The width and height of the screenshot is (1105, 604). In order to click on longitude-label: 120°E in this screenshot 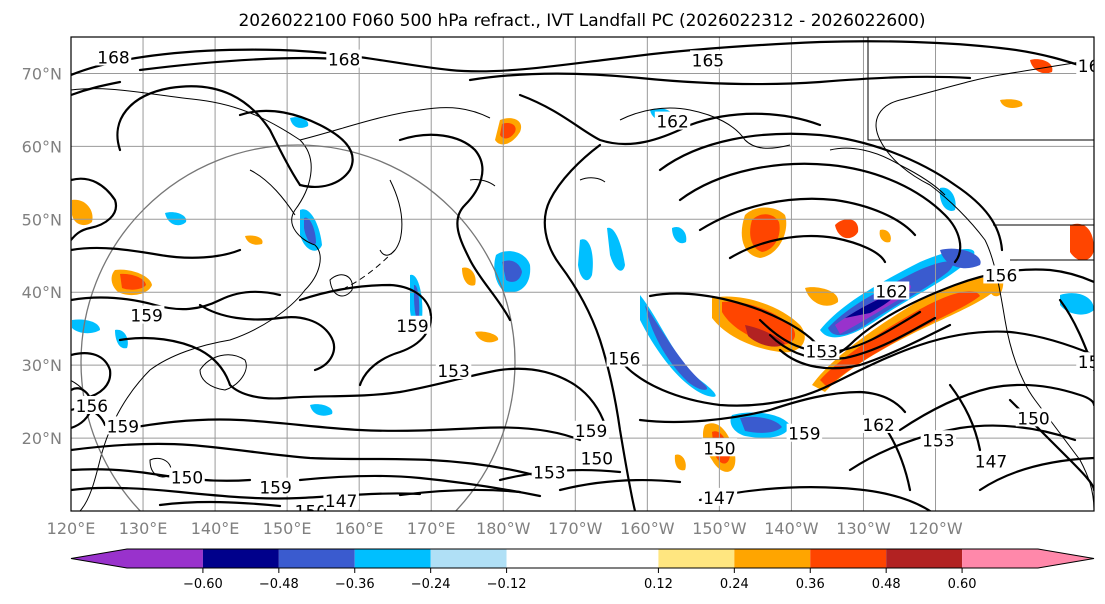, I will do `click(71, 528)`.